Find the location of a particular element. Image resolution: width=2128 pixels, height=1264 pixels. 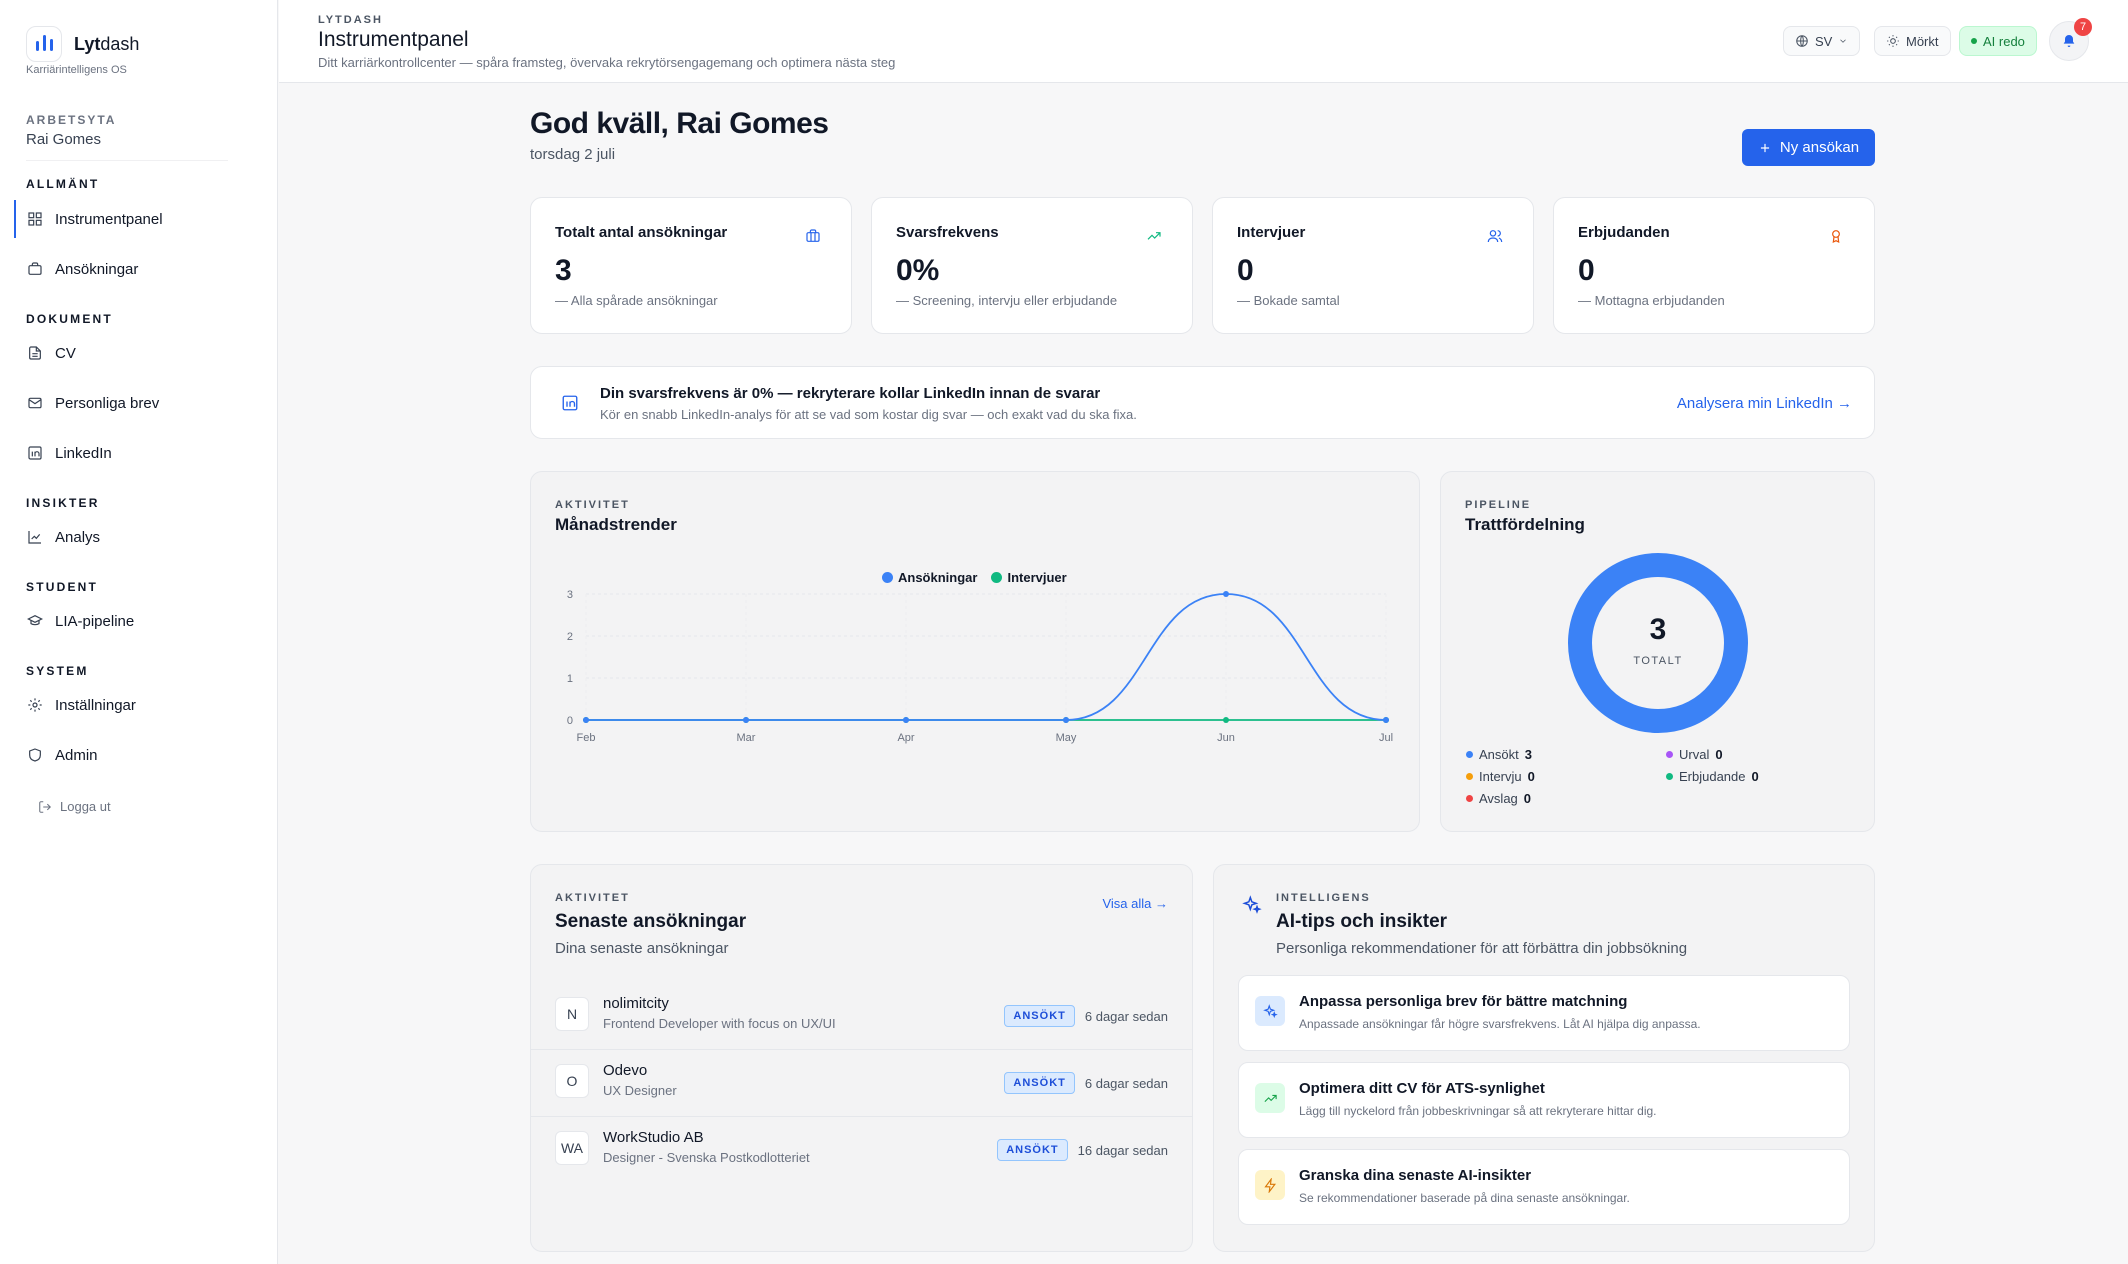

view-all-link: Visa alla → is located at coordinates (1135, 903).